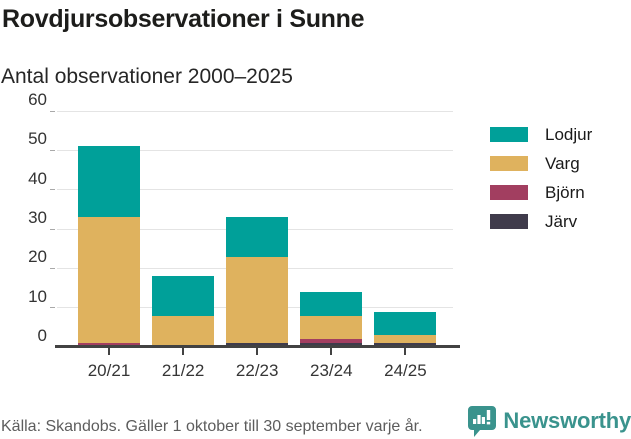 This screenshot has height=439, width=631. What do you see at coordinates (37, 217) in the screenshot?
I see `y-axis-label: 30` at bounding box center [37, 217].